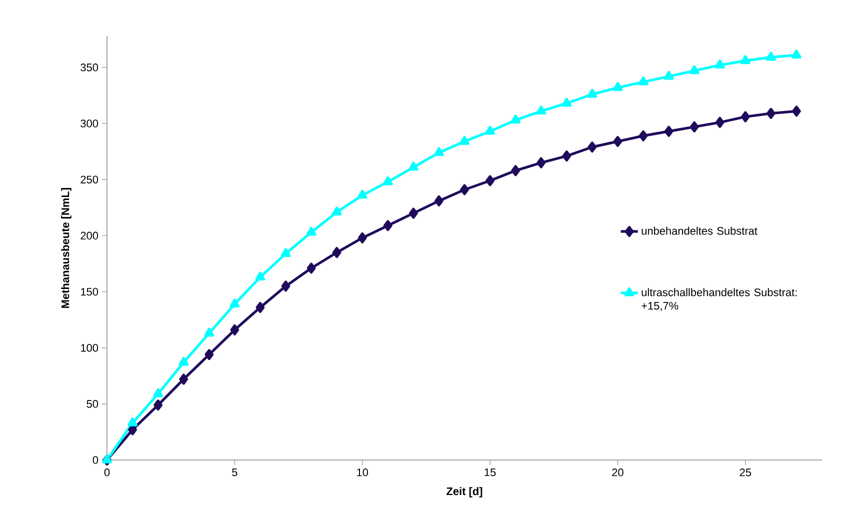  What do you see at coordinates (92, 404) in the screenshot?
I see `y-tick-label: 50` at bounding box center [92, 404].